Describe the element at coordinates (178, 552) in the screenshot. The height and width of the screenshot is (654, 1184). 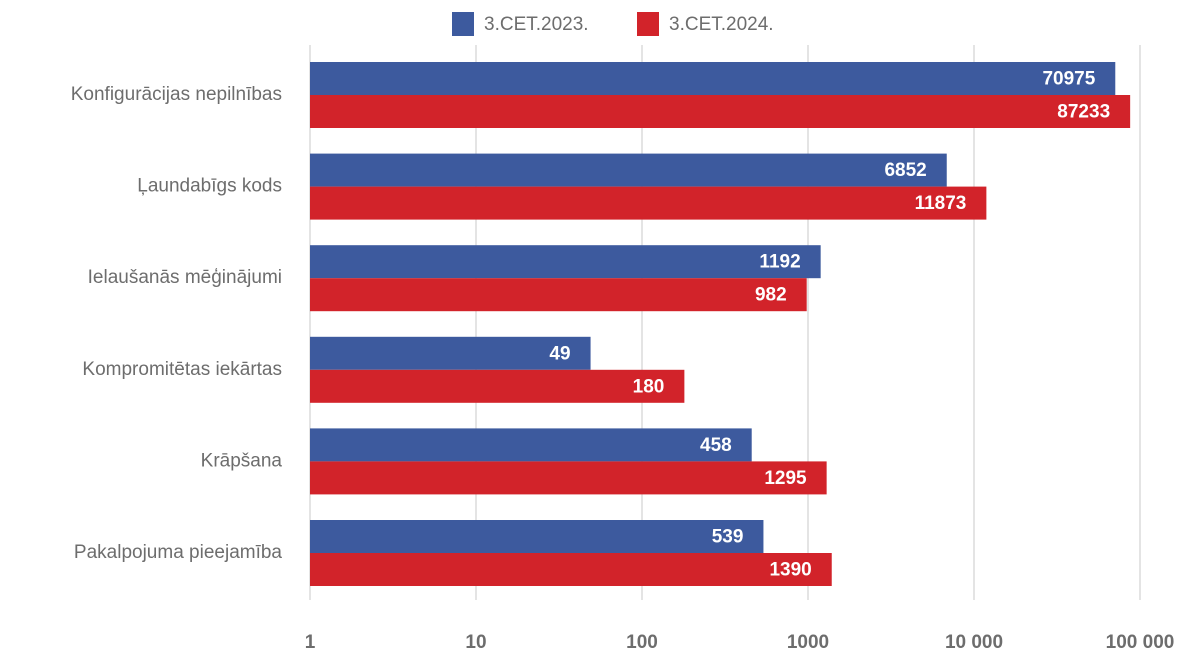
I see `category-label: Pakalpojuma pieejamība` at that location.